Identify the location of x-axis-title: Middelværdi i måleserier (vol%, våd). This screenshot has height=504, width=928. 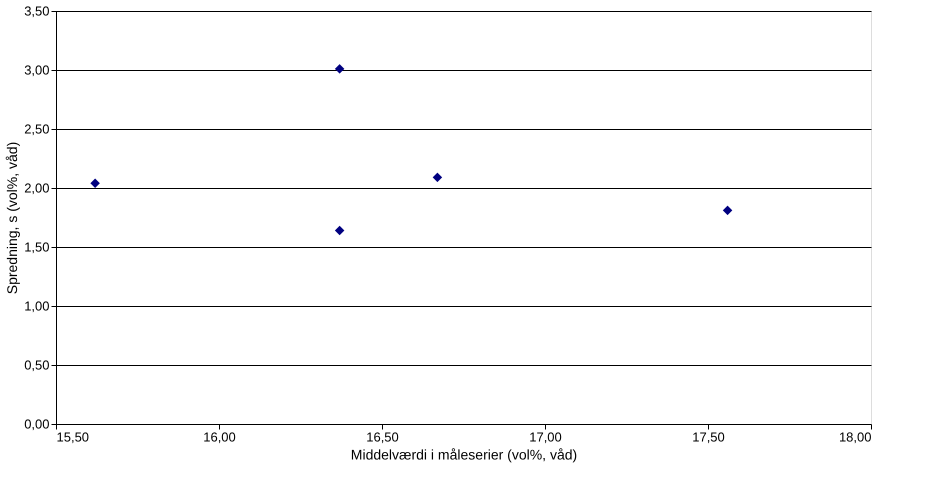
(464, 454).